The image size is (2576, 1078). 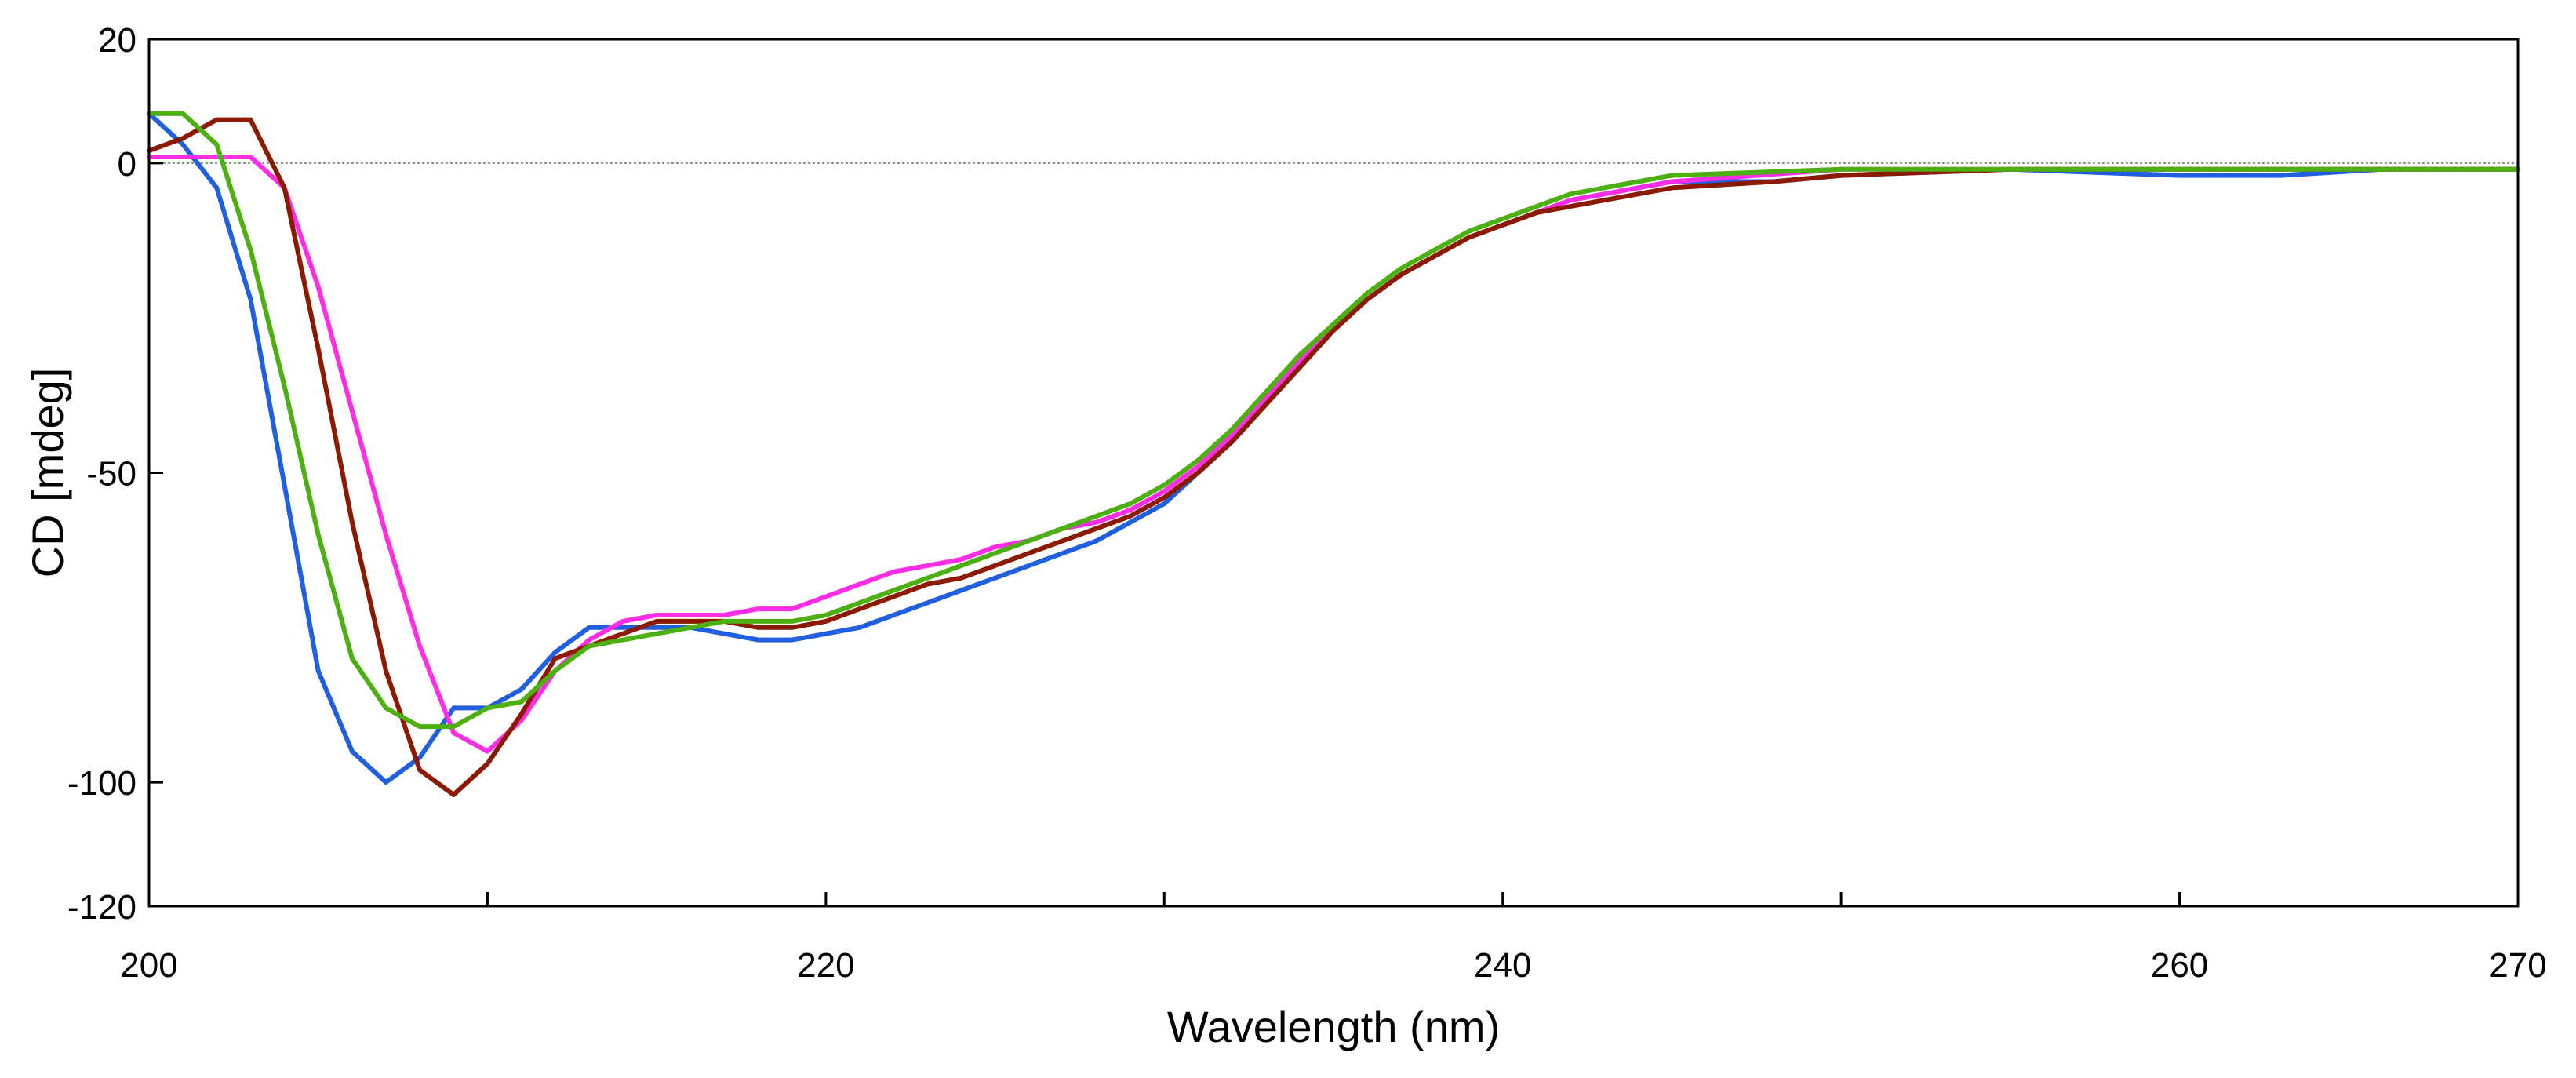 I want to click on y-tick-label: 0, so click(x=127, y=164).